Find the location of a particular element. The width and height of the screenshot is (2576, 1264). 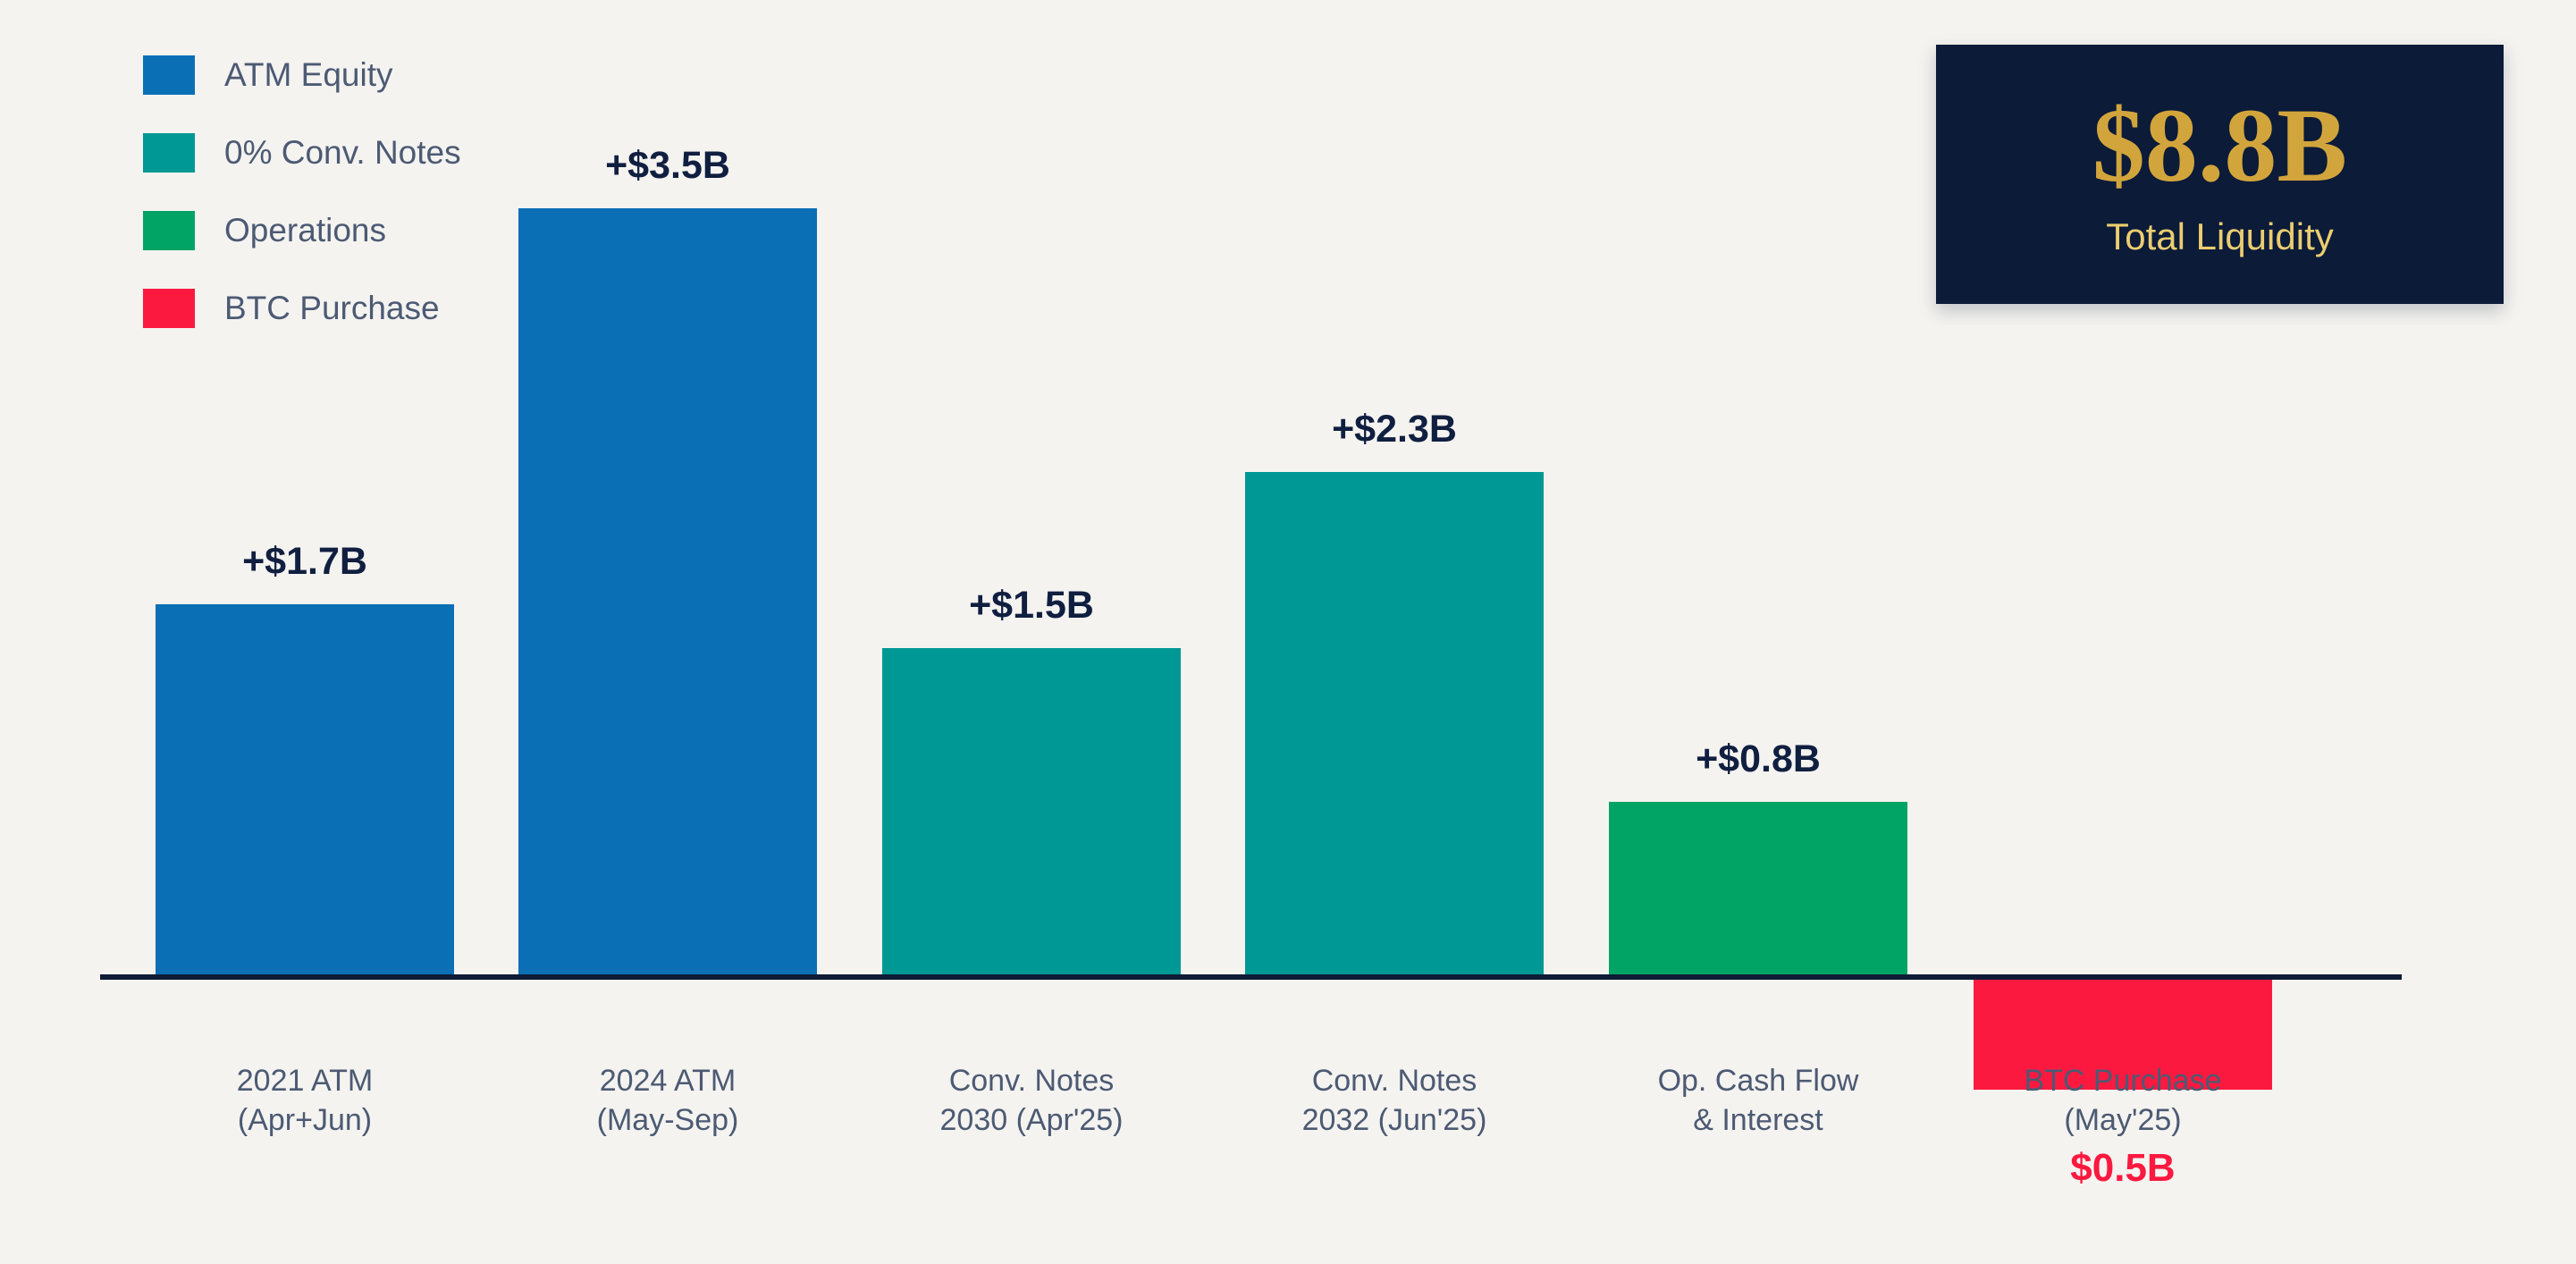

legend-item-1: 0% Conv. Notes is located at coordinates (302, 153).